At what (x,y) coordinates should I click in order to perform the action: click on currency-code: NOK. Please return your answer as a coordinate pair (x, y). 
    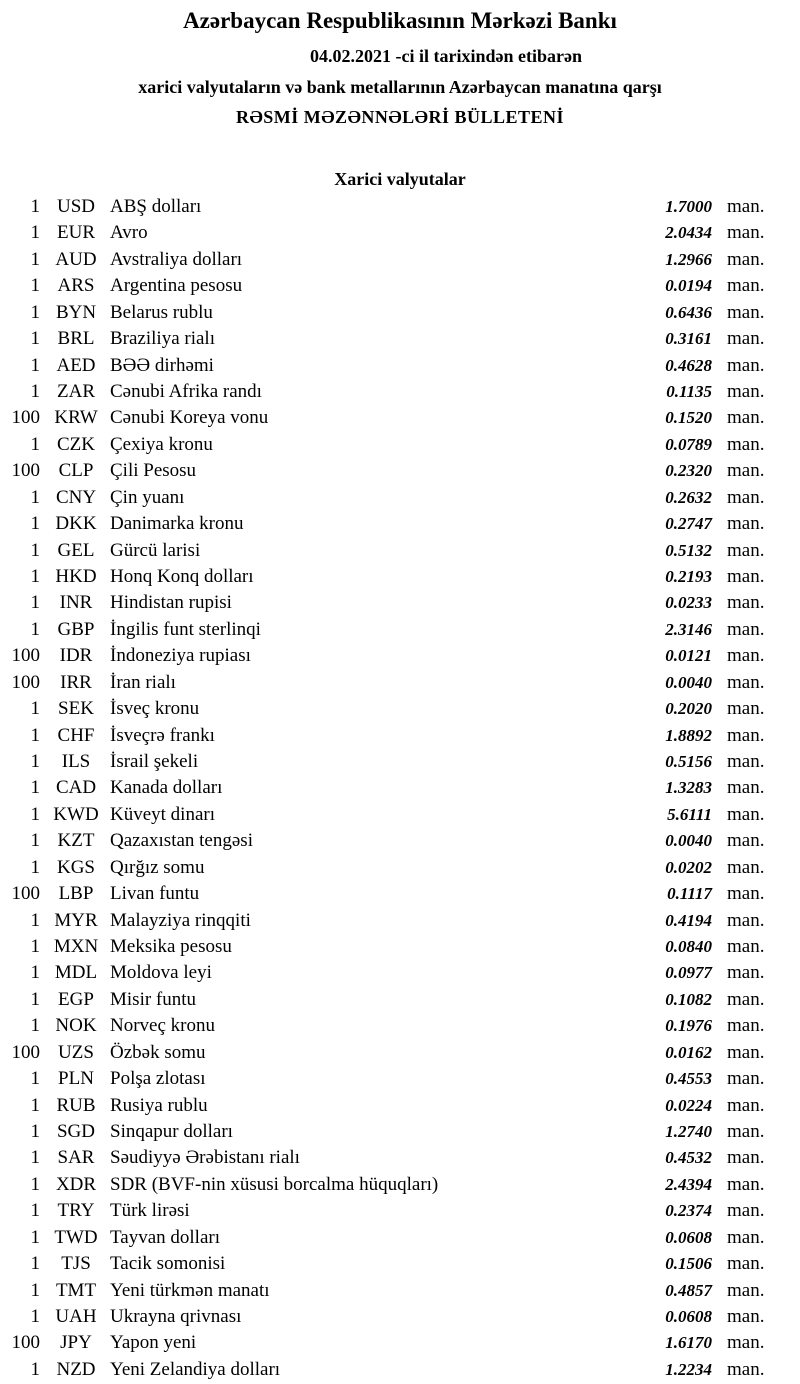
    Looking at the image, I should click on (76, 1026).